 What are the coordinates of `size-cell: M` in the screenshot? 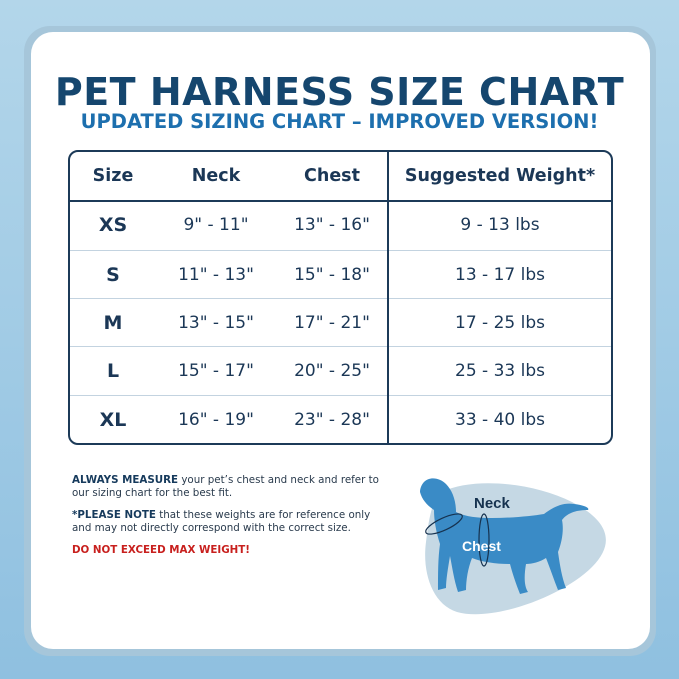 It's located at (113, 323).